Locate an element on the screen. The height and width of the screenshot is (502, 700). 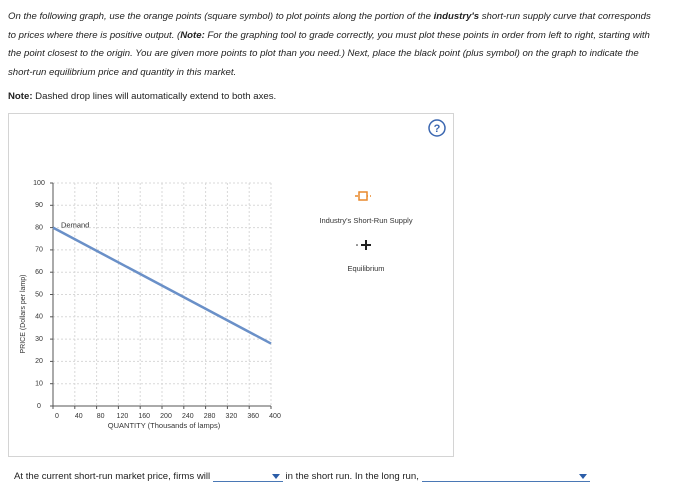
legend-label: Equilibrium is located at coordinates (365, 268).